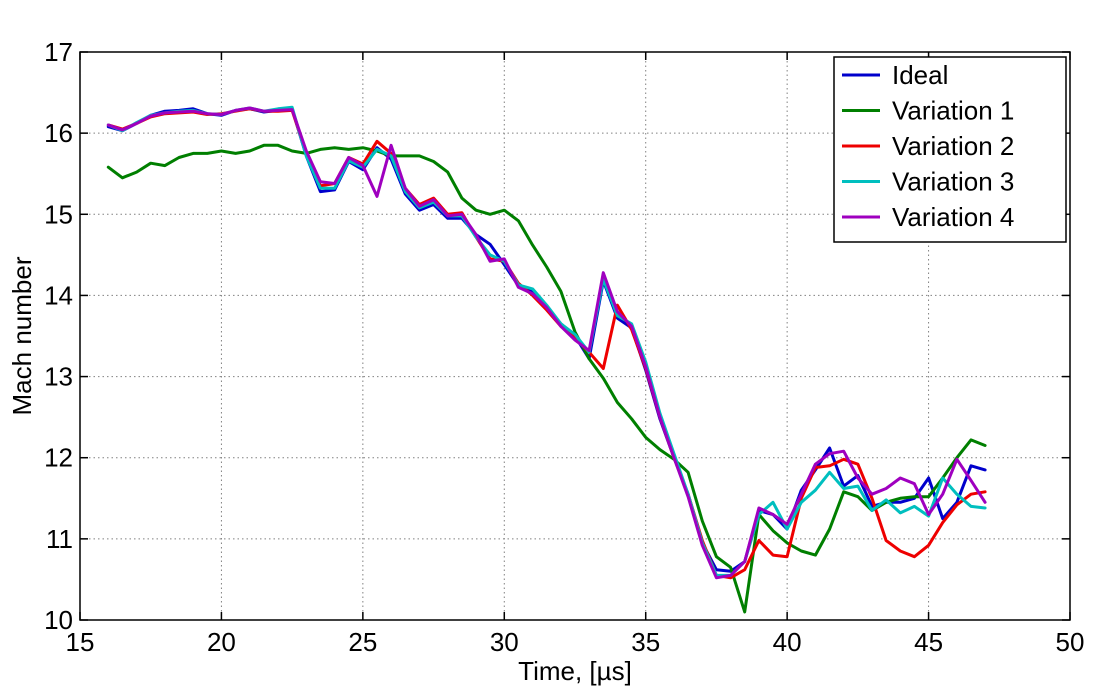 This screenshot has width=1099, height=698. What do you see at coordinates (575, 671) in the screenshot?
I see `x-axis-title: Time, [µs]` at bounding box center [575, 671].